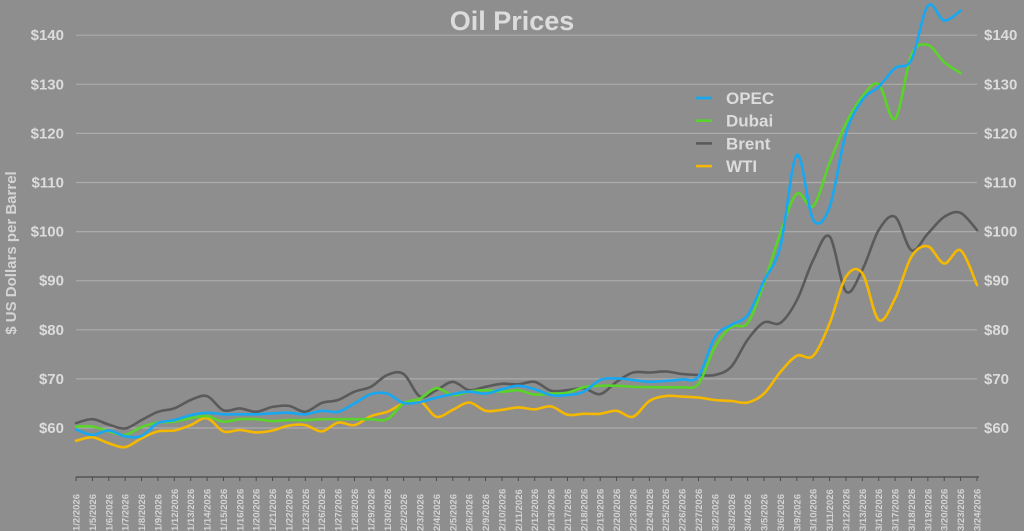 This screenshot has width=1024, height=531. Describe the element at coordinates (715, 512) in the screenshot. I see `x-tick-label: 3/2/2026` at that location.